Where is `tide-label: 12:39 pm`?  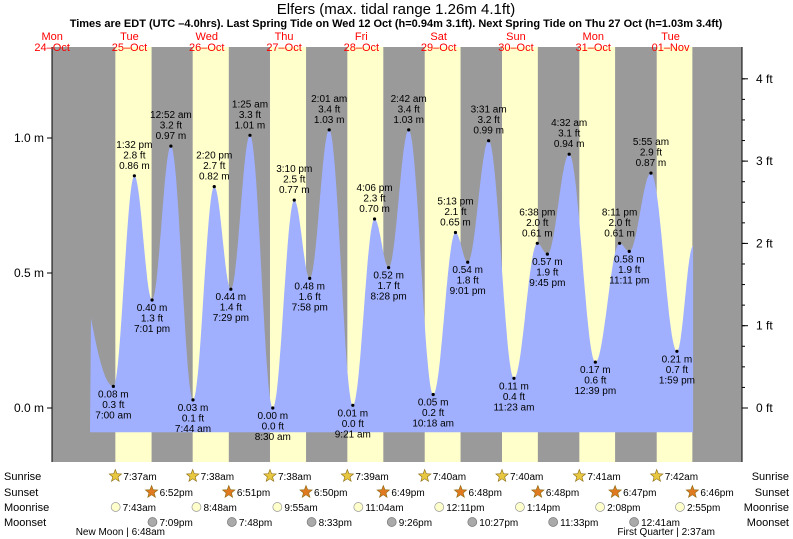
tide-label: 12:39 pm is located at coordinates (595, 391).